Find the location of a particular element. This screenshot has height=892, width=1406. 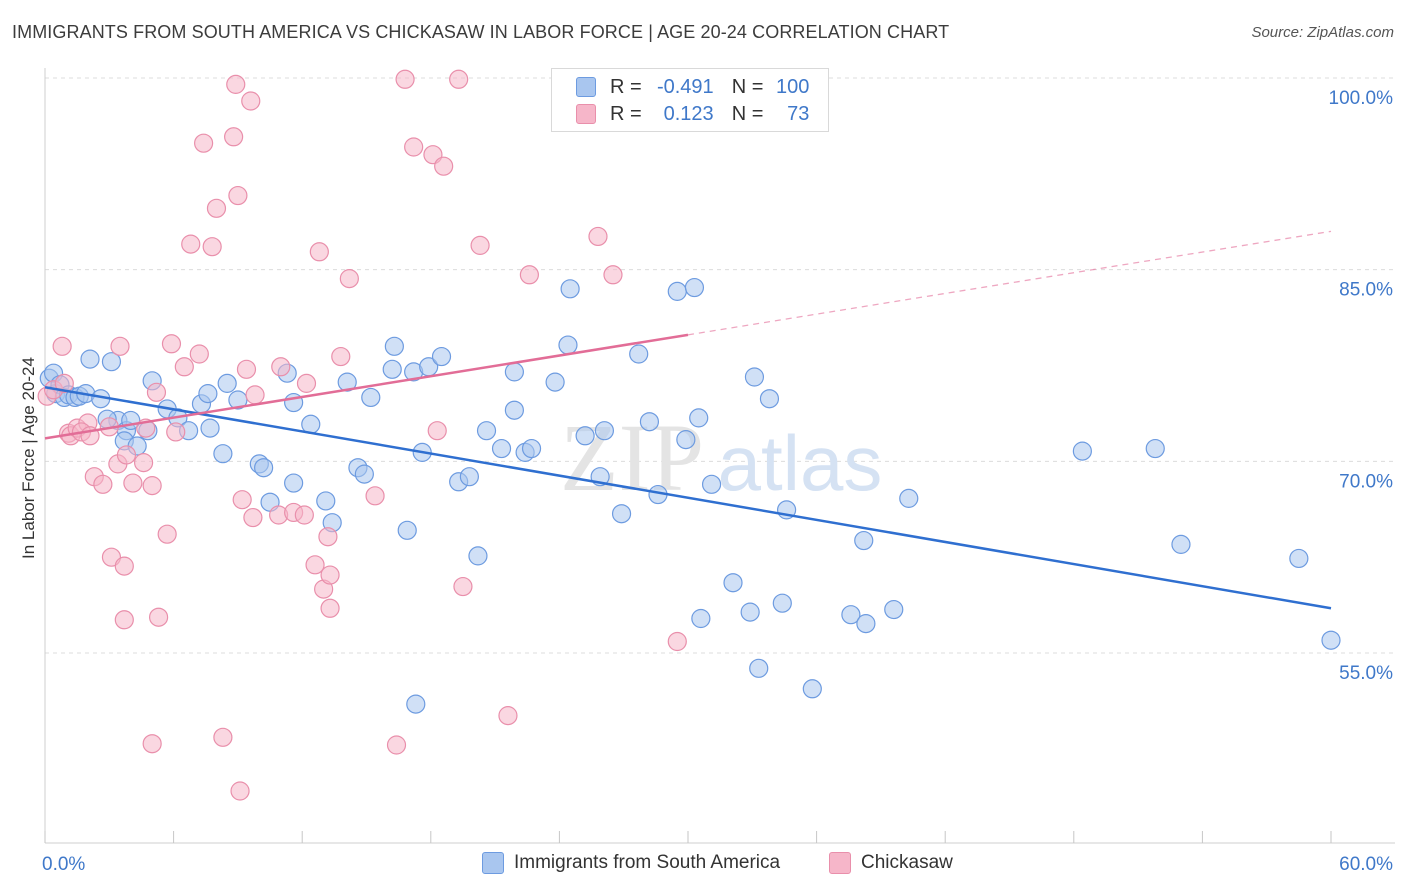

y-axis-label: In Labor Force | Age 20-24 is located at coordinates (28, 458).